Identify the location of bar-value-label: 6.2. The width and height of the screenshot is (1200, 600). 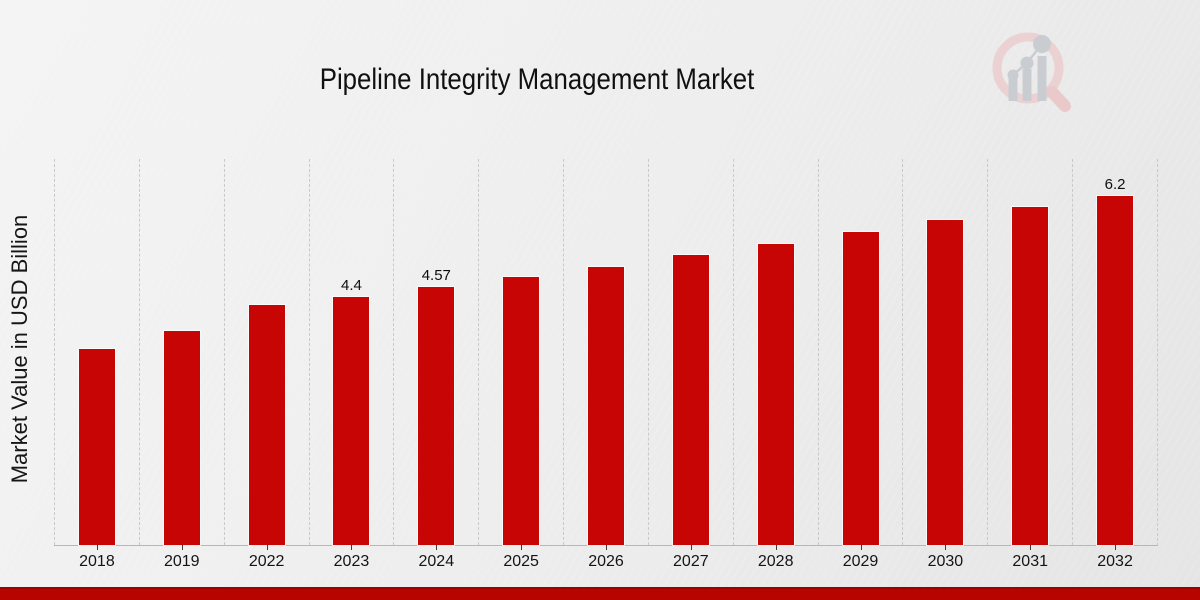
(1115, 184).